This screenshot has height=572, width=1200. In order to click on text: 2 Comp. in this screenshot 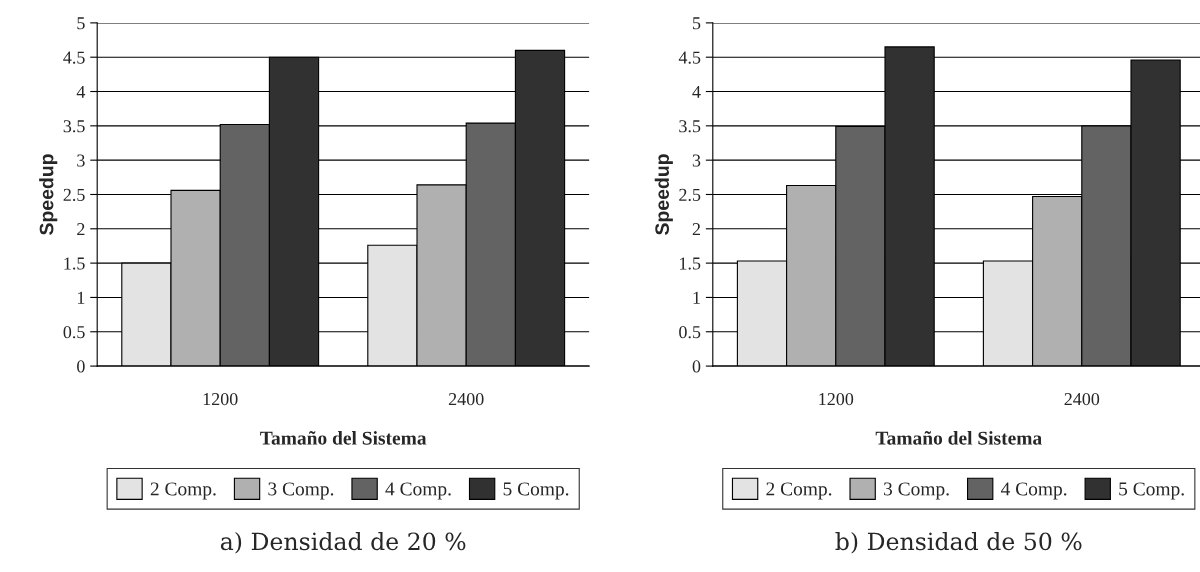, I will do `click(799, 491)`.